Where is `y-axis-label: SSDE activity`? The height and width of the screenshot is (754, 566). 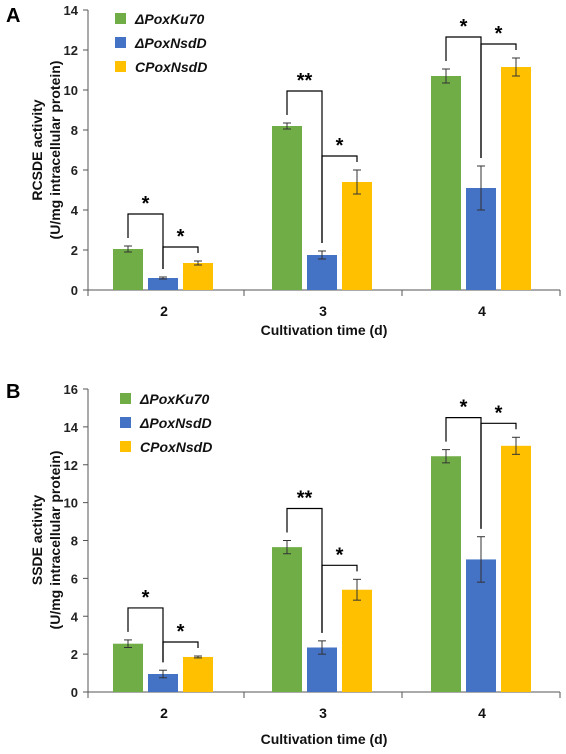 y-axis-label: SSDE activity is located at coordinates (37, 540).